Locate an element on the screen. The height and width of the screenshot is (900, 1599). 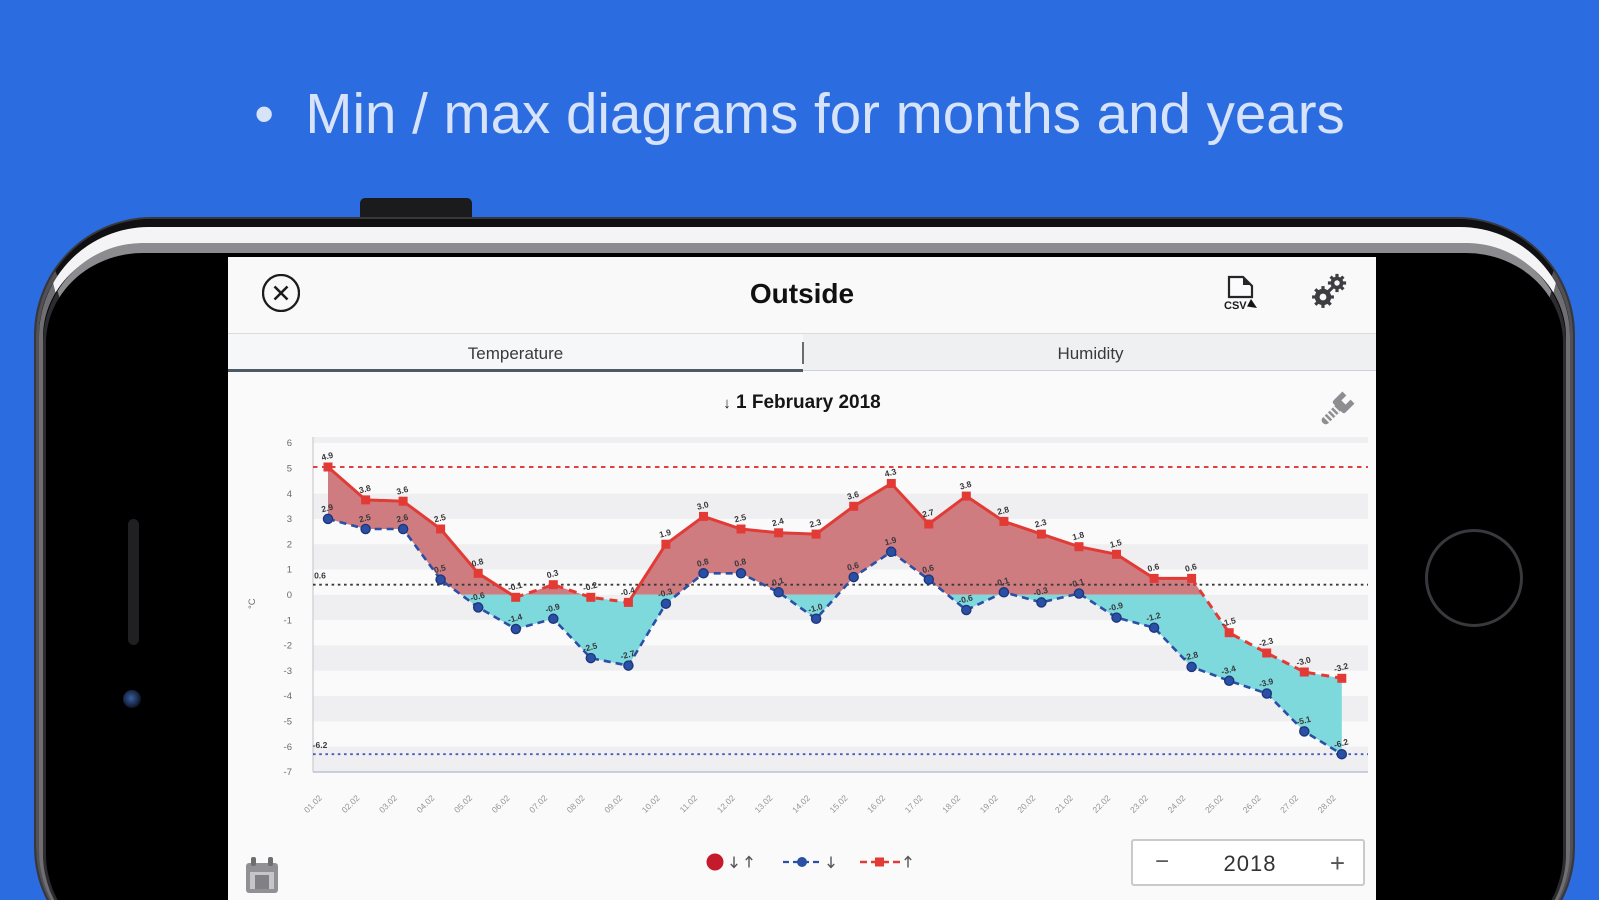
svg-text: 27.02 is located at coordinates (1289, 804).